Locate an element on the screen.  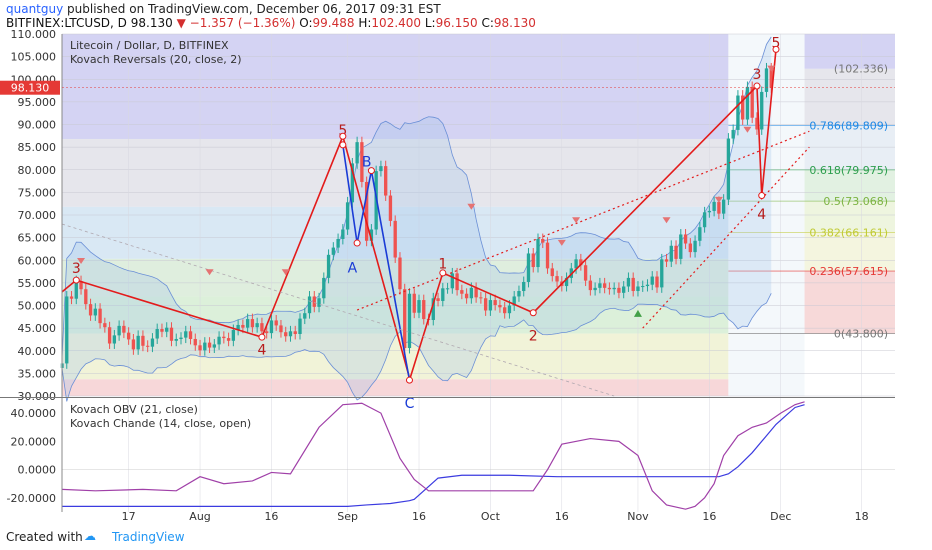
footer-brand: TradingView is located at coordinates (148, 537).